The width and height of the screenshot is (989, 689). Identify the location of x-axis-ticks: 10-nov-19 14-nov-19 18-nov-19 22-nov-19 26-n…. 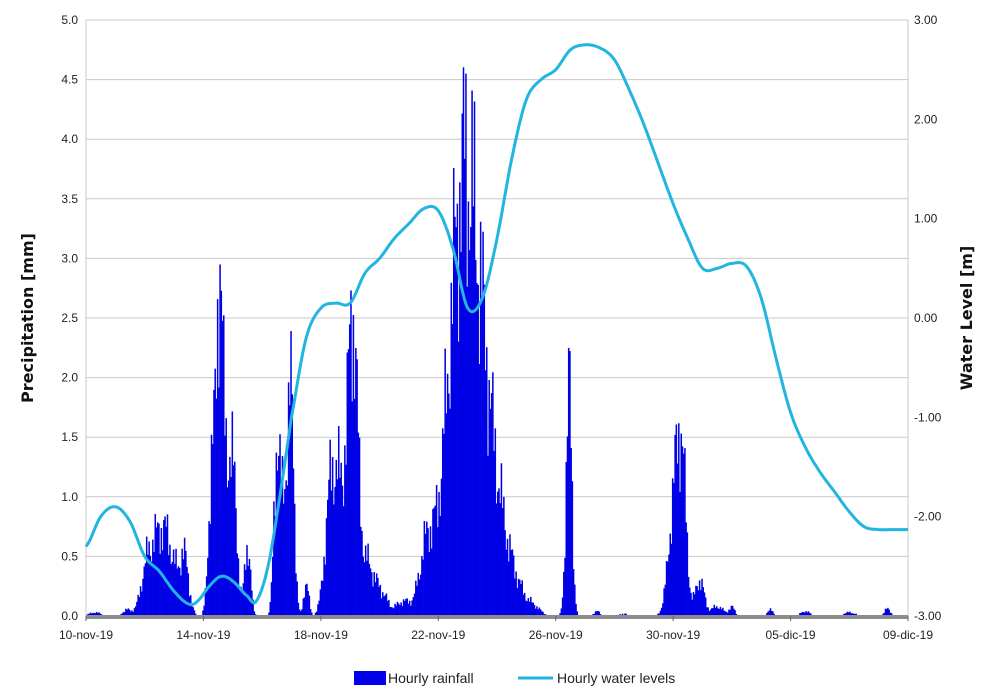
(496, 629).